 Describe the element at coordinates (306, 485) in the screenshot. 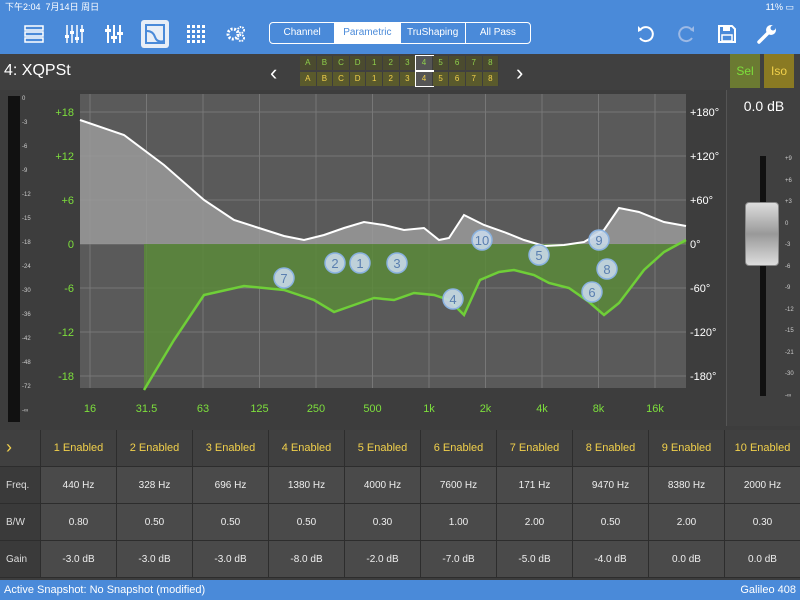

I see `band-freq-cell-4: 1380 Hz` at that location.